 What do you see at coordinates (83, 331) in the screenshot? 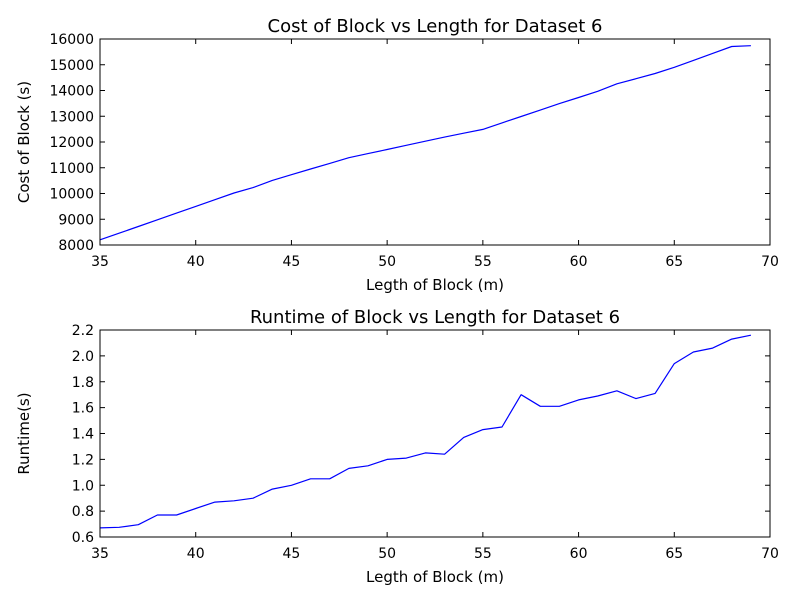
I see `y-tick-label: 2.2` at bounding box center [83, 331].